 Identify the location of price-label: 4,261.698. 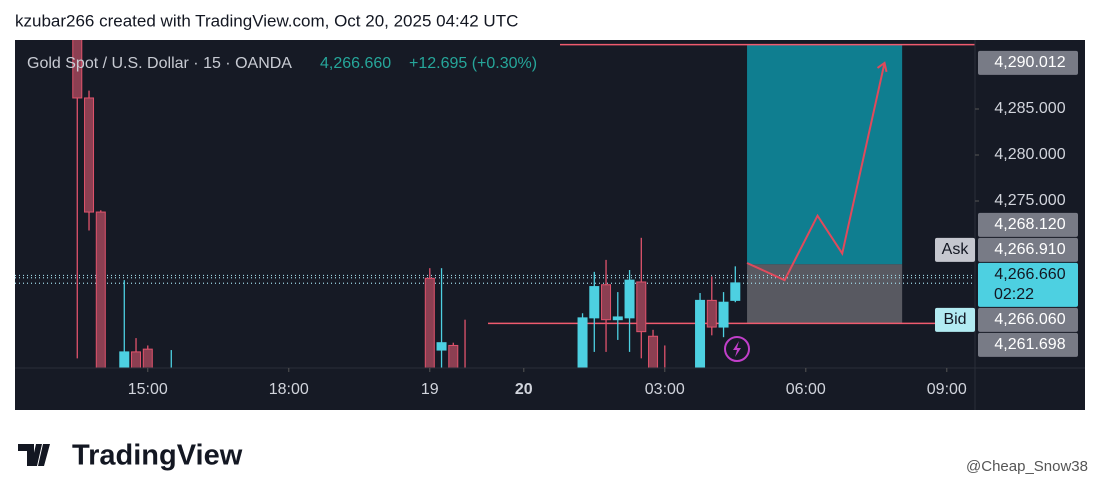
(1029, 344).